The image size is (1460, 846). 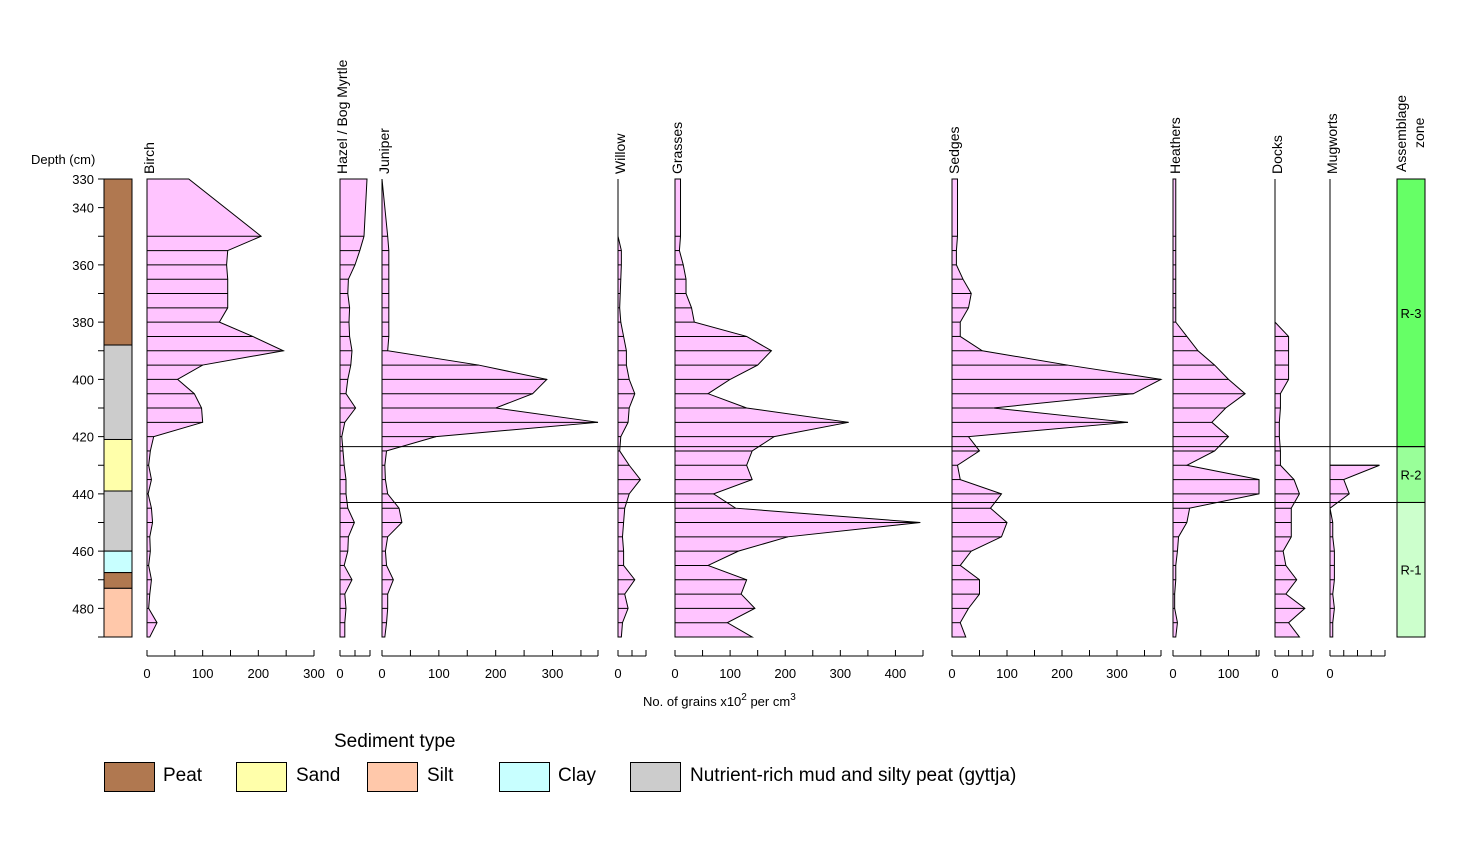 What do you see at coordinates (677, 148) in the screenshot?
I see `series-label: Grasses` at bounding box center [677, 148].